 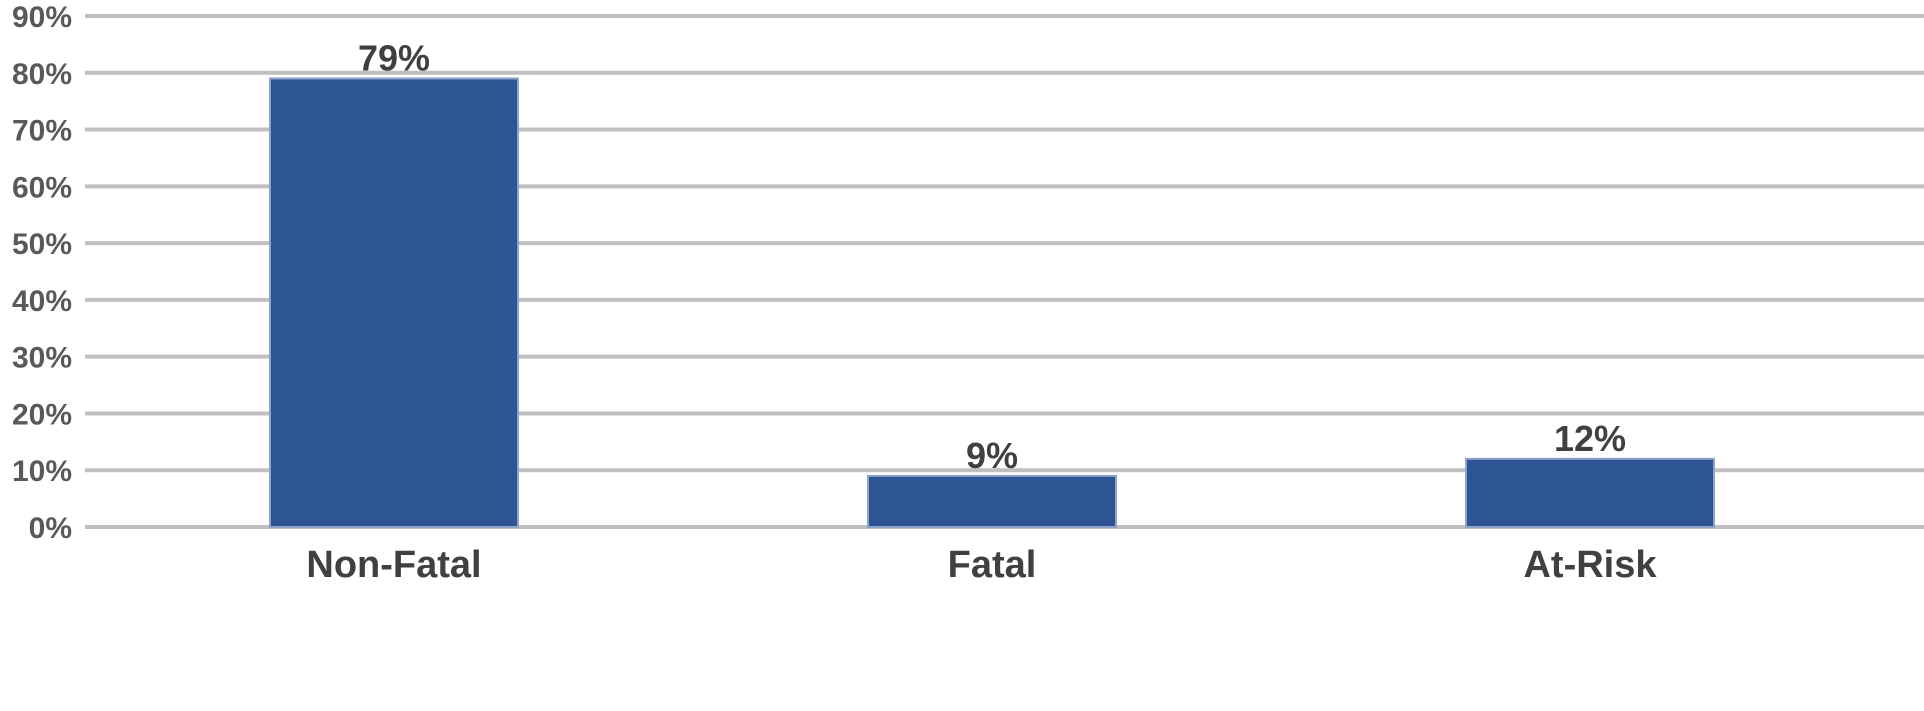 What do you see at coordinates (42, 131) in the screenshot?
I see `y-tick-label: 70%` at bounding box center [42, 131].